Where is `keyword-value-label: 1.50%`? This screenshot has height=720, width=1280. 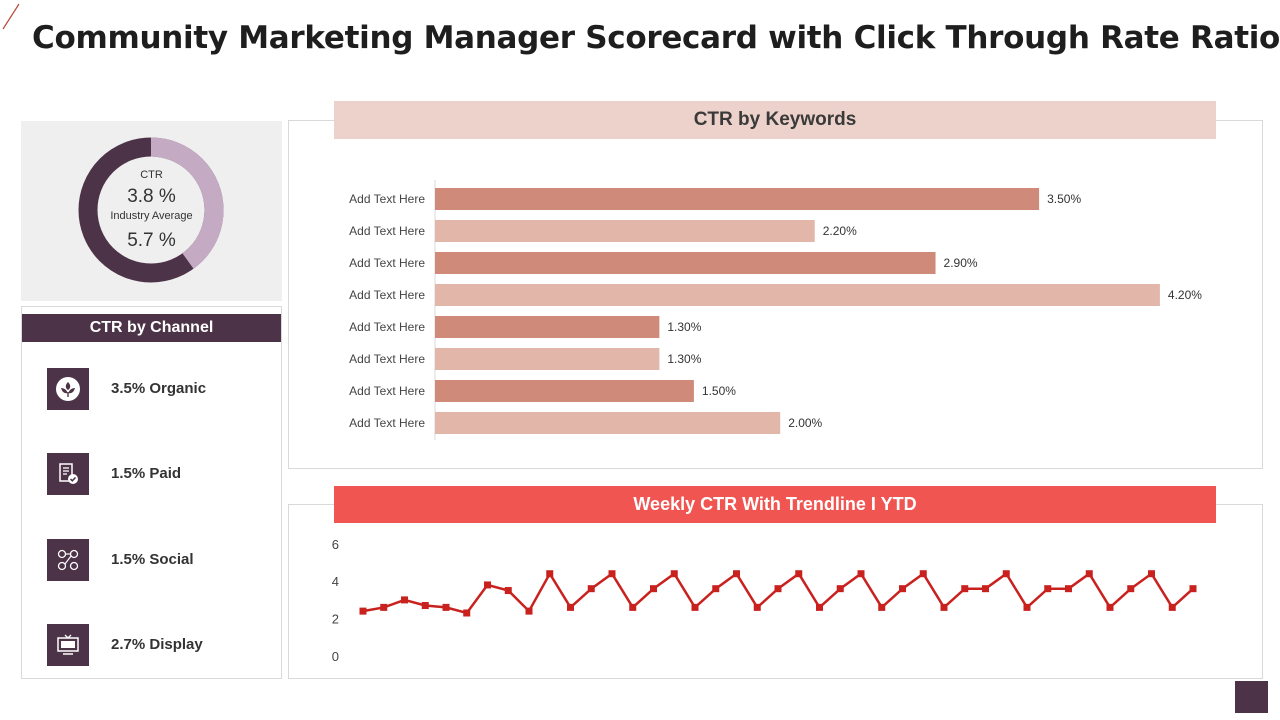 keyword-value-label: 1.50% is located at coordinates (719, 391).